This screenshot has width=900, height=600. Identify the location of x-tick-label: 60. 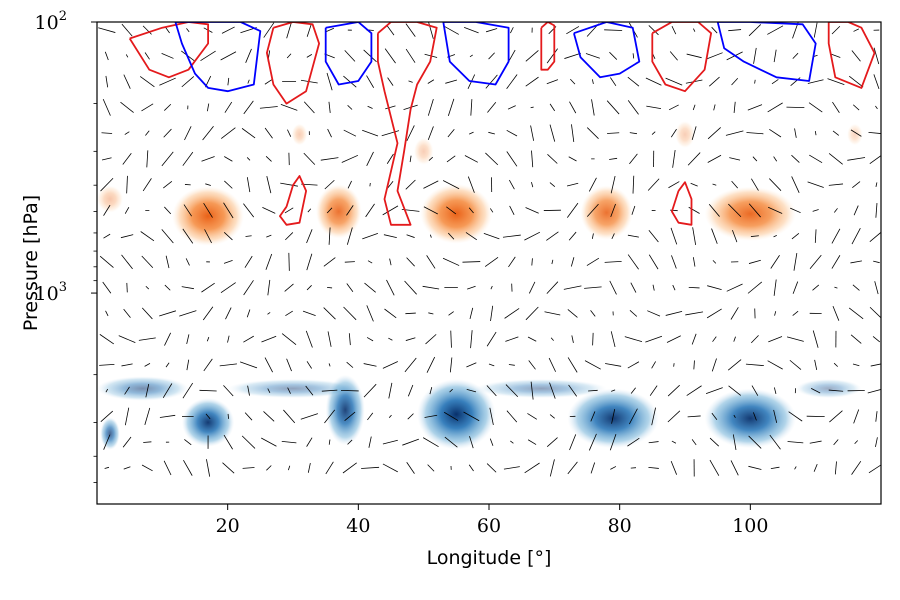
(489, 526).